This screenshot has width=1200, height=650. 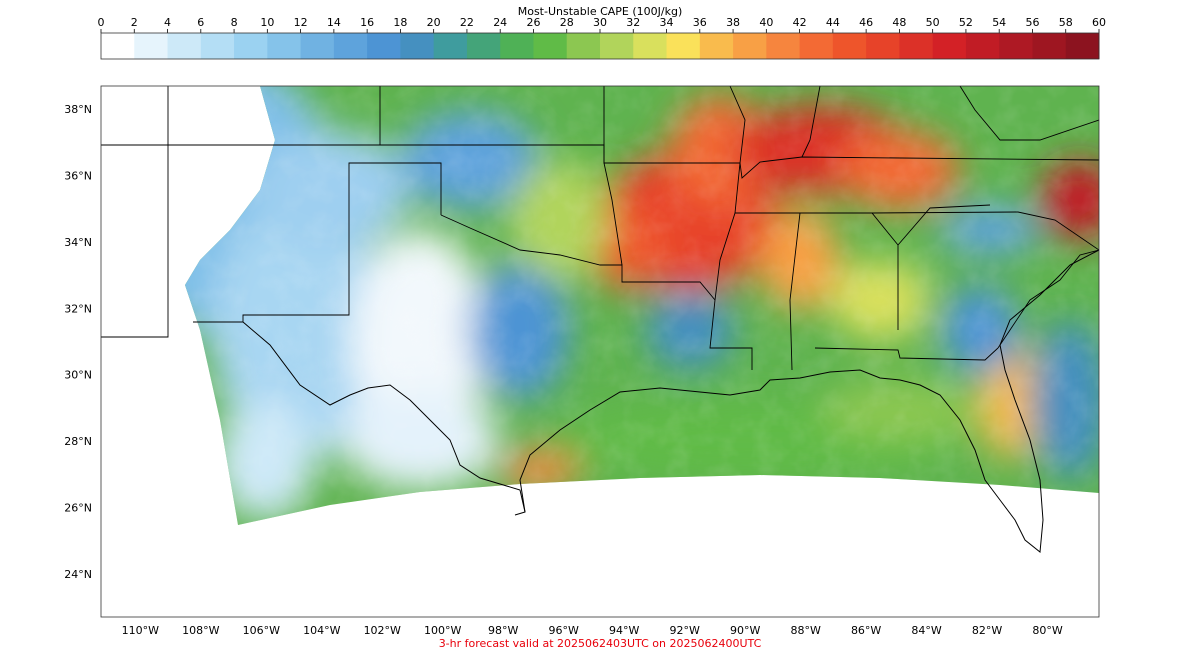 I want to click on colorbar-tick-label: 46, so click(x=866, y=22).